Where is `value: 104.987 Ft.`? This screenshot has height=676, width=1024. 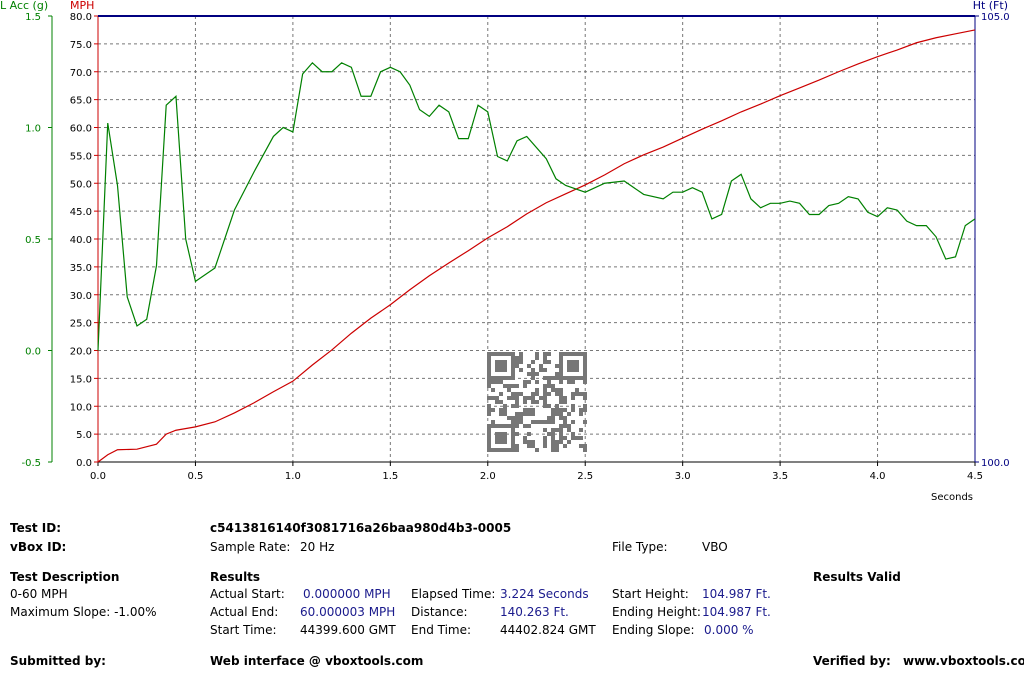 value: 104.987 Ft. is located at coordinates (736, 594).